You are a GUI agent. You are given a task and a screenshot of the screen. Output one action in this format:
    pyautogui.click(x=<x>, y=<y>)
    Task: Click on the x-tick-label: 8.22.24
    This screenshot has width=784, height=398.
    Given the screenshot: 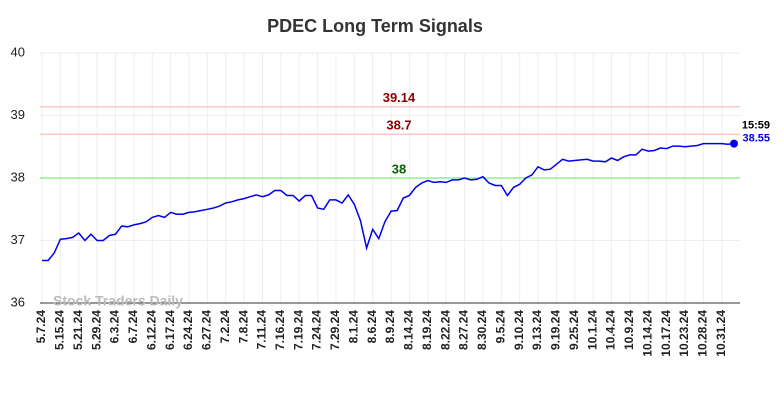 What is the action you would take?
    pyautogui.click(x=445, y=330)
    